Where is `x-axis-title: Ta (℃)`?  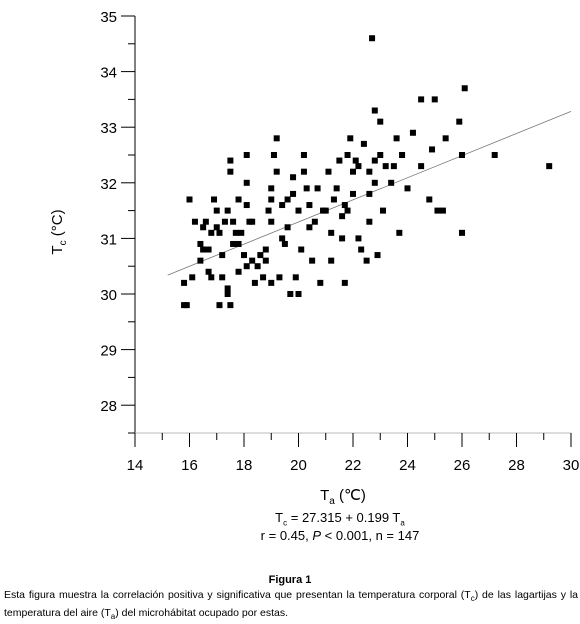 x-axis-title: Ta (℃) is located at coordinates (343, 497).